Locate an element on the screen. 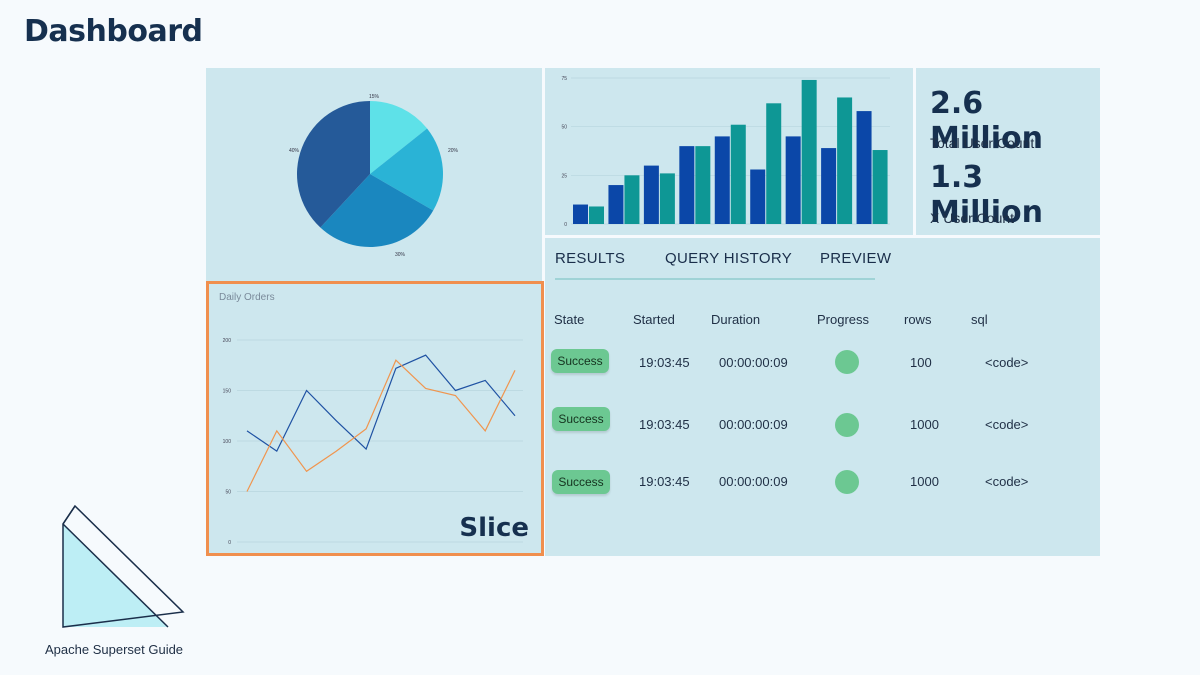  slice-panel: Daily Orders 0 50 100 150 200 Slice is located at coordinates (375, 418).